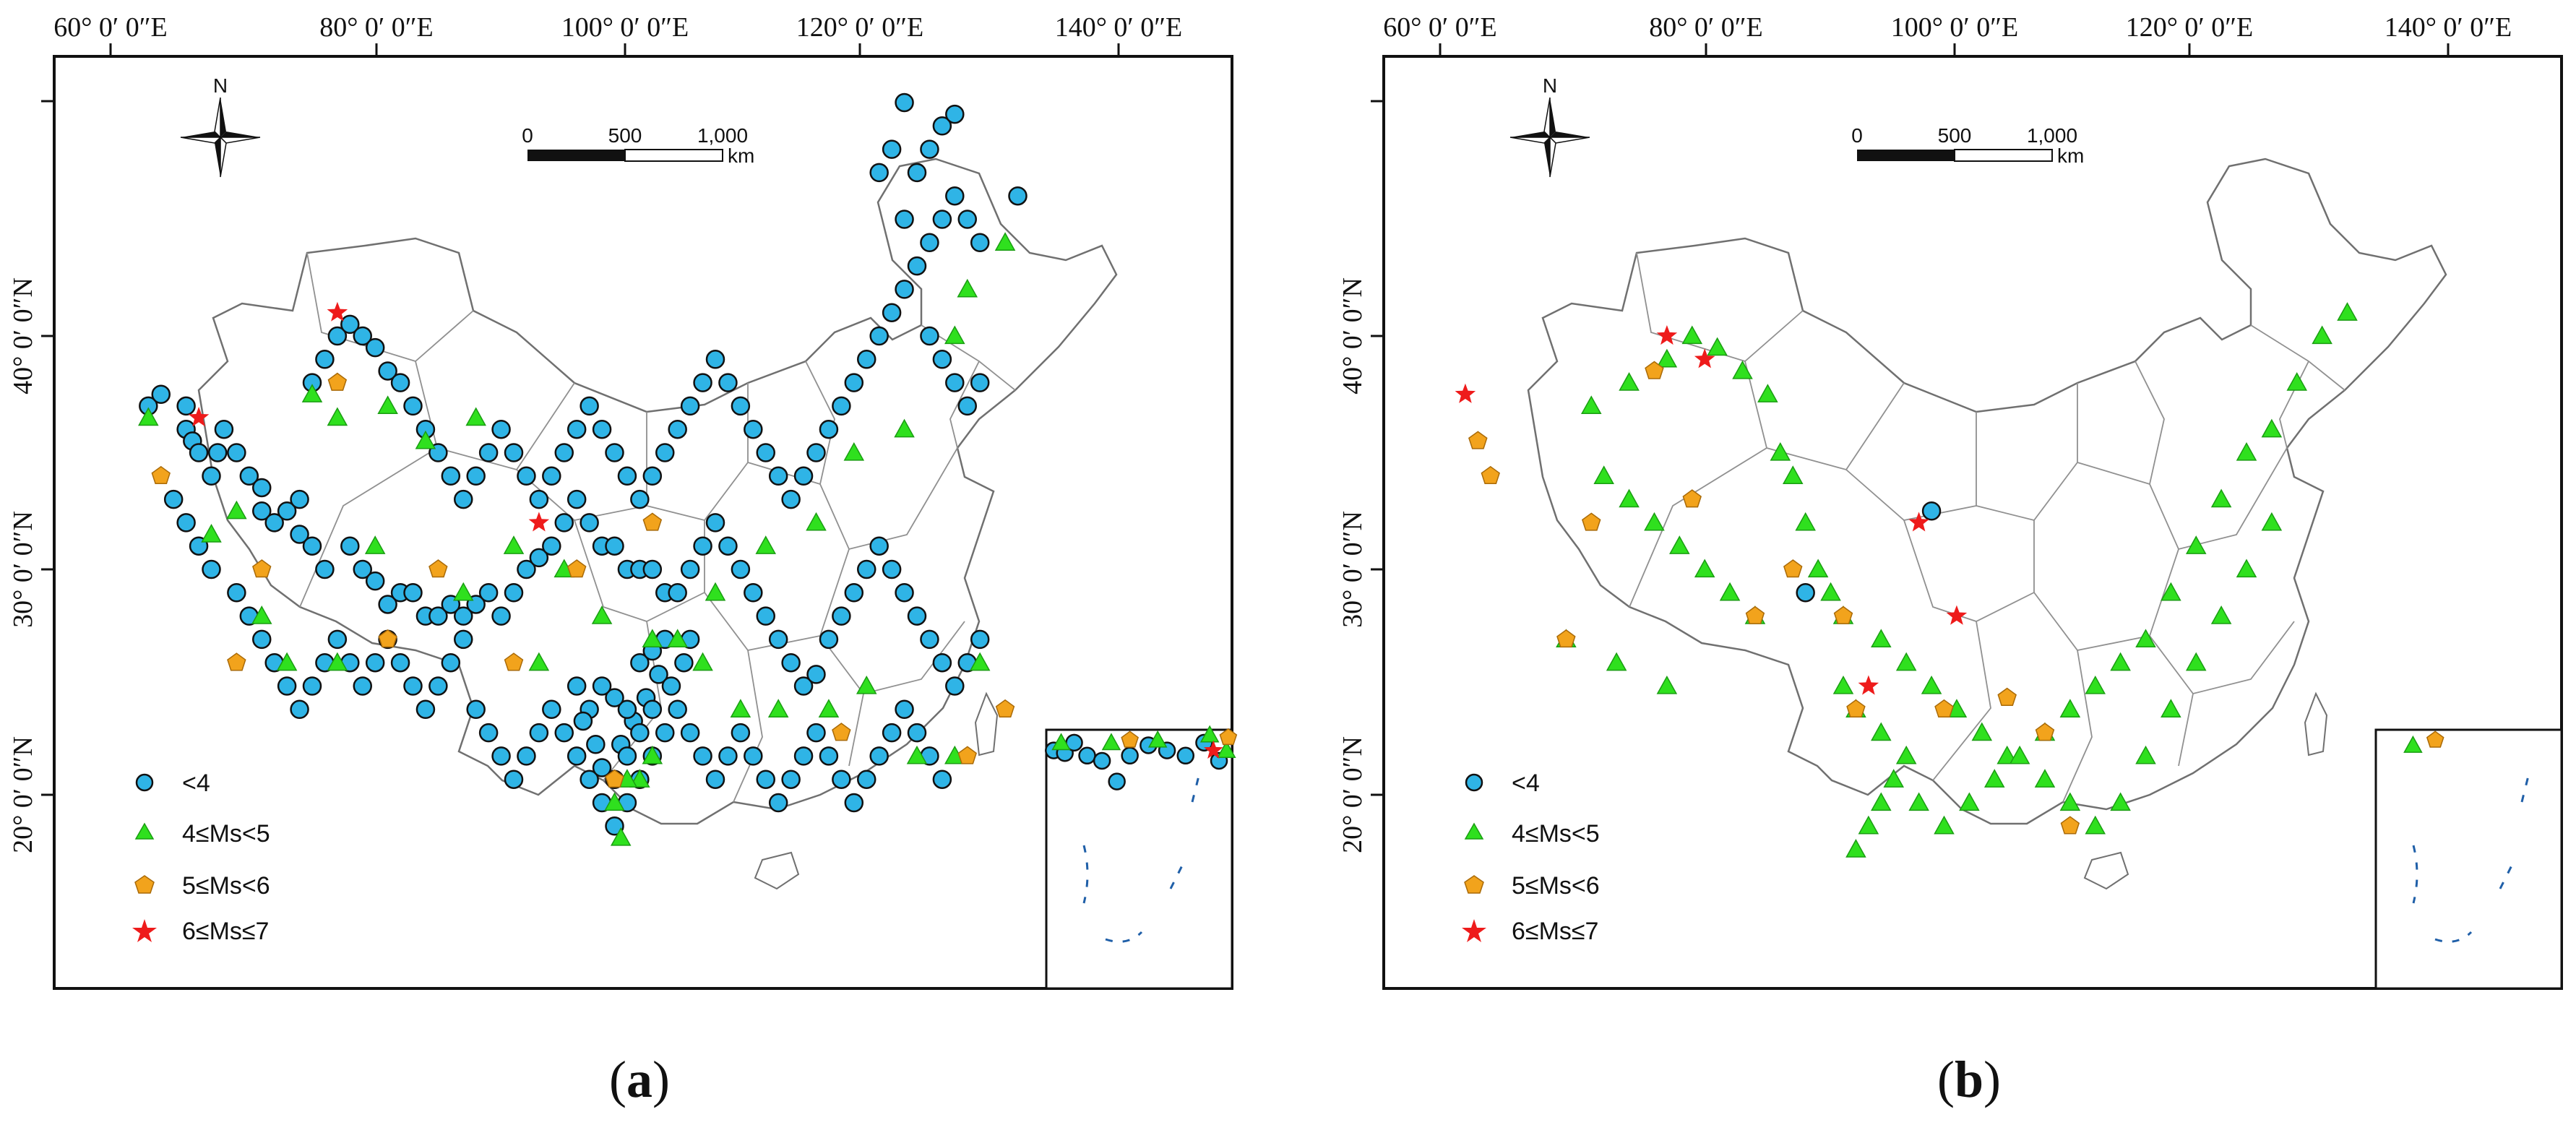 This screenshot has height=1125, width=2576. I want to click on legend-b: <4 4≤Ms<5 5≤Ms<6 6≤Ms≤7, so click(1531, 857).